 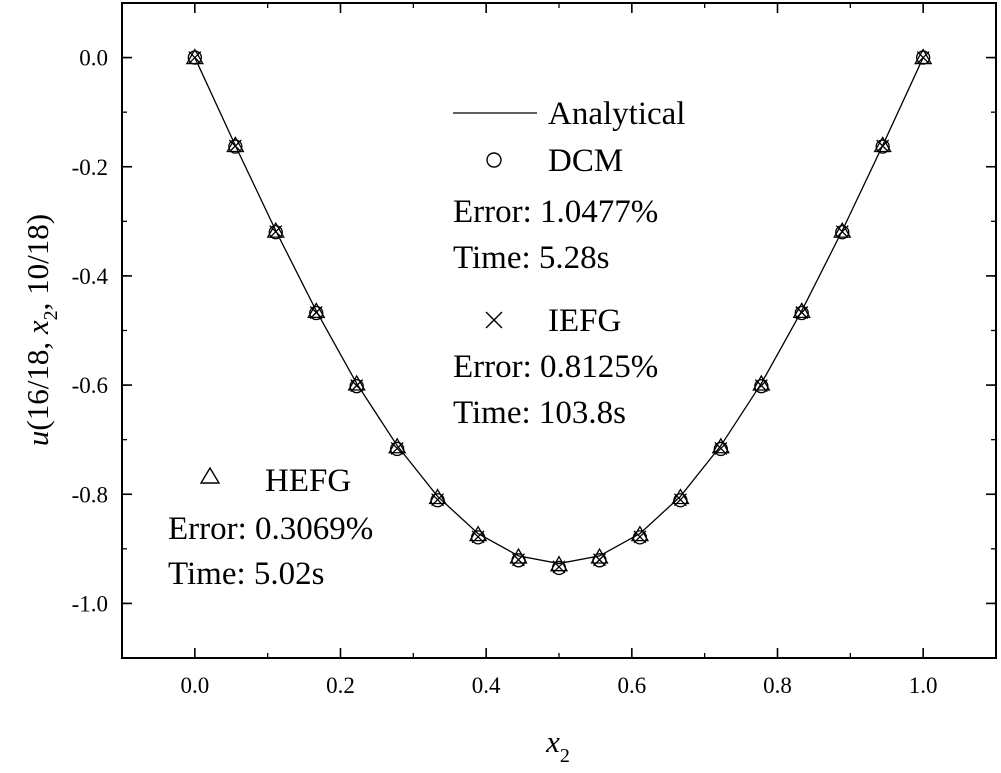 What do you see at coordinates (494, 320) in the screenshot?
I see `legend-cross-icon` at bounding box center [494, 320].